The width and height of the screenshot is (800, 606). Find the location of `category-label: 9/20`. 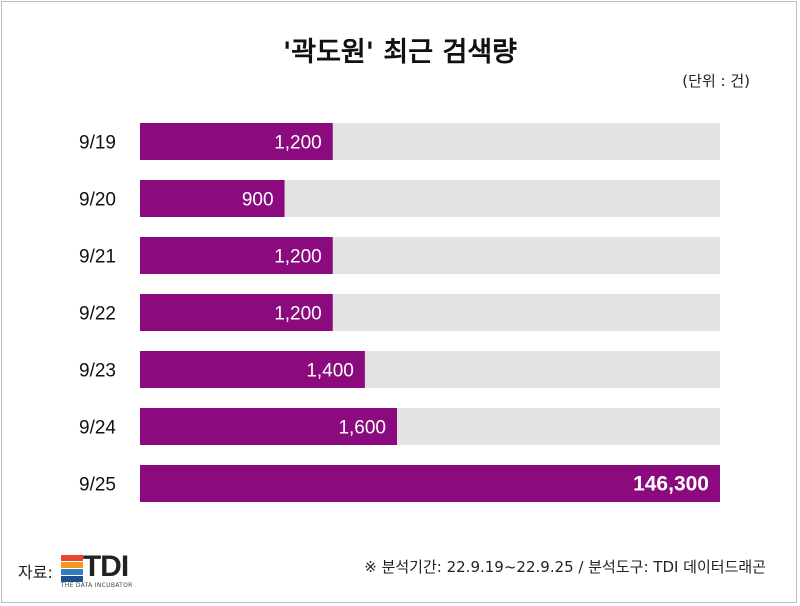

category-label: 9/20 is located at coordinates (97, 200).